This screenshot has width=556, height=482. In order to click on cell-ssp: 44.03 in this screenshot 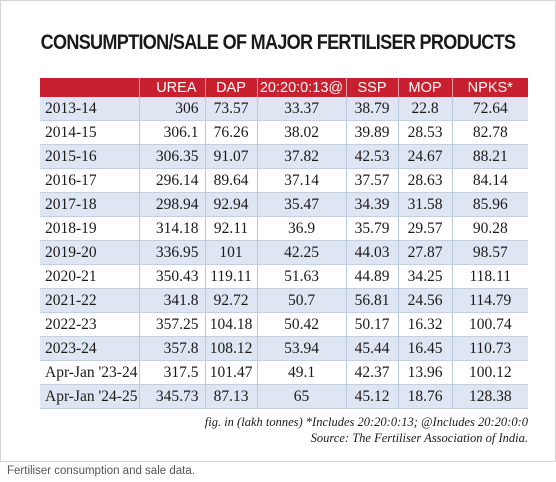, I will do `click(371, 252)`.